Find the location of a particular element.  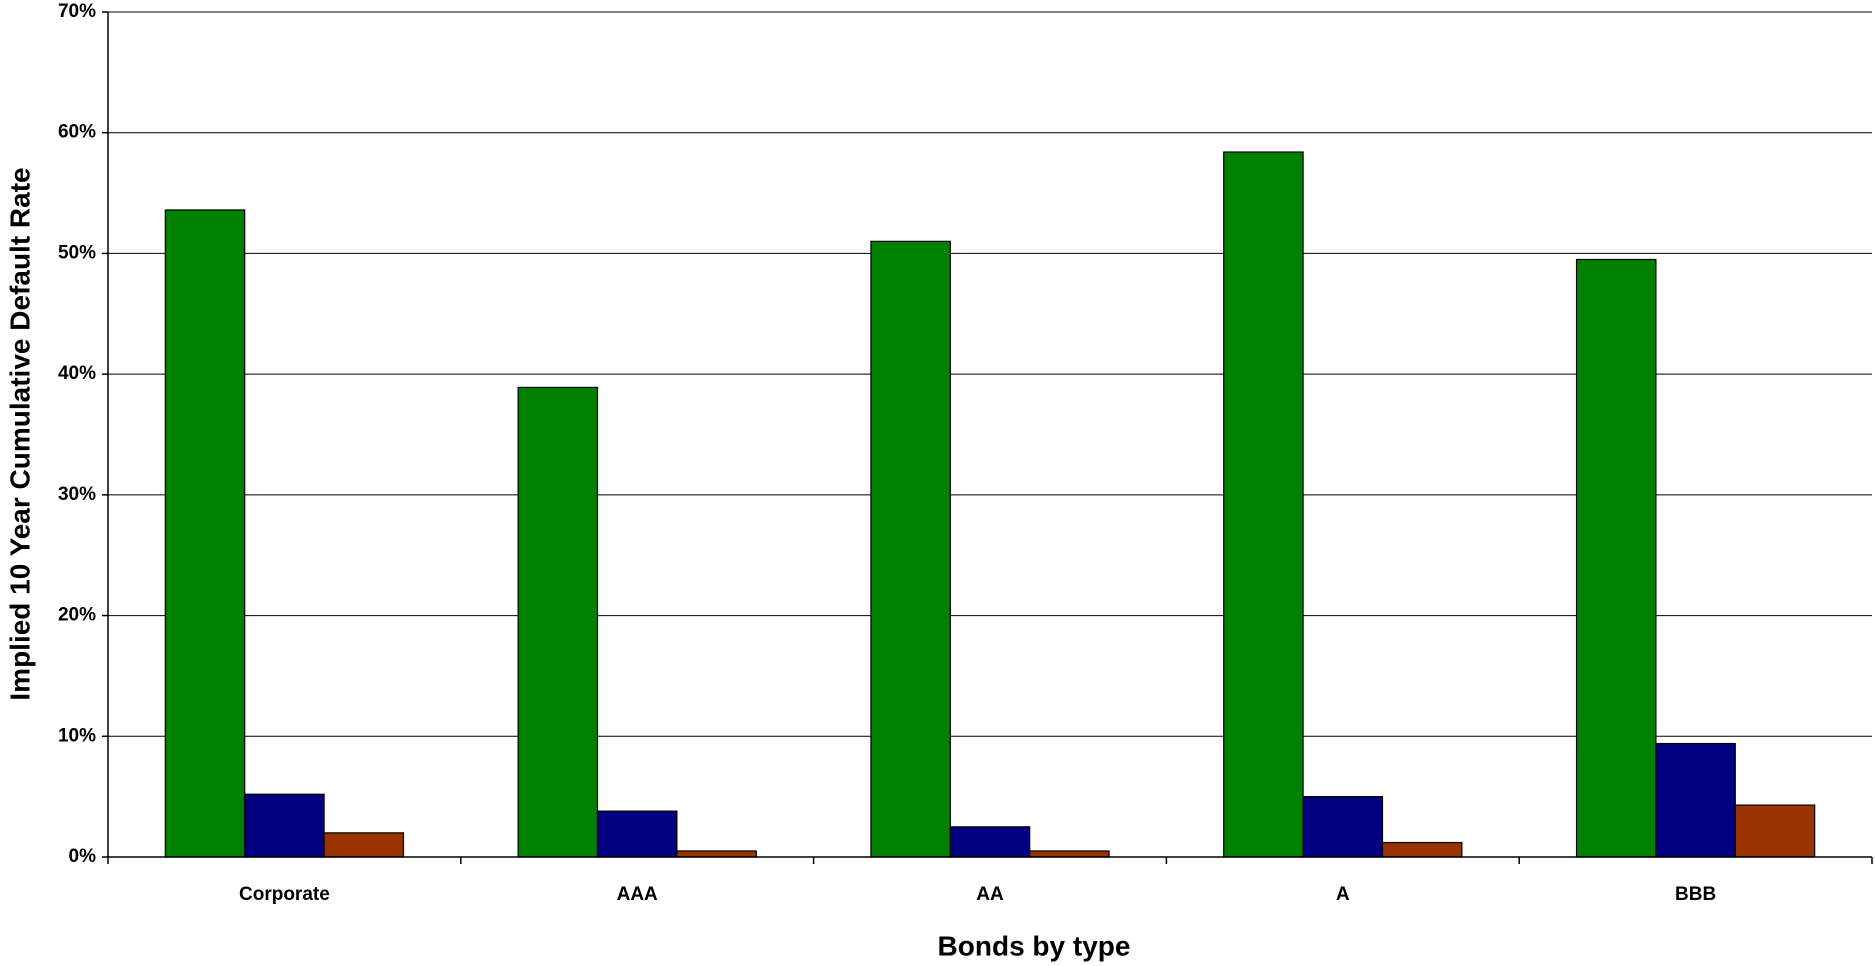

y-tick-label: 20% is located at coordinates (77, 615).